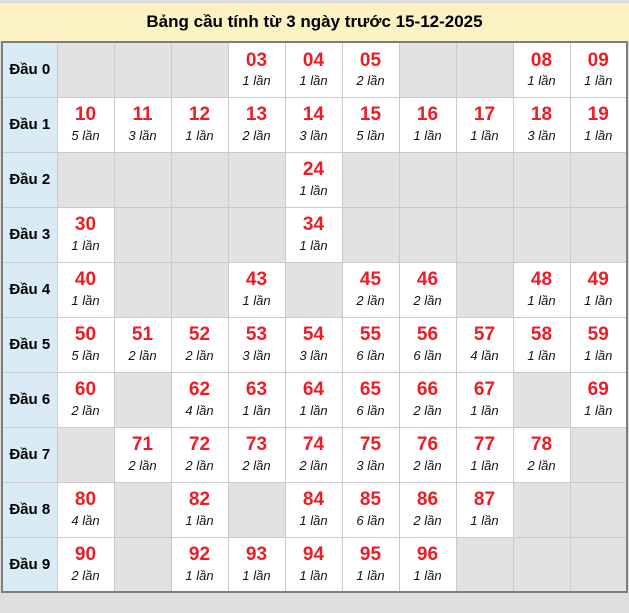 The width and height of the screenshot is (629, 613). What do you see at coordinates (256, 60) in the screenshot?
I see `cell-number: 03` at bounding box center [256, 60].